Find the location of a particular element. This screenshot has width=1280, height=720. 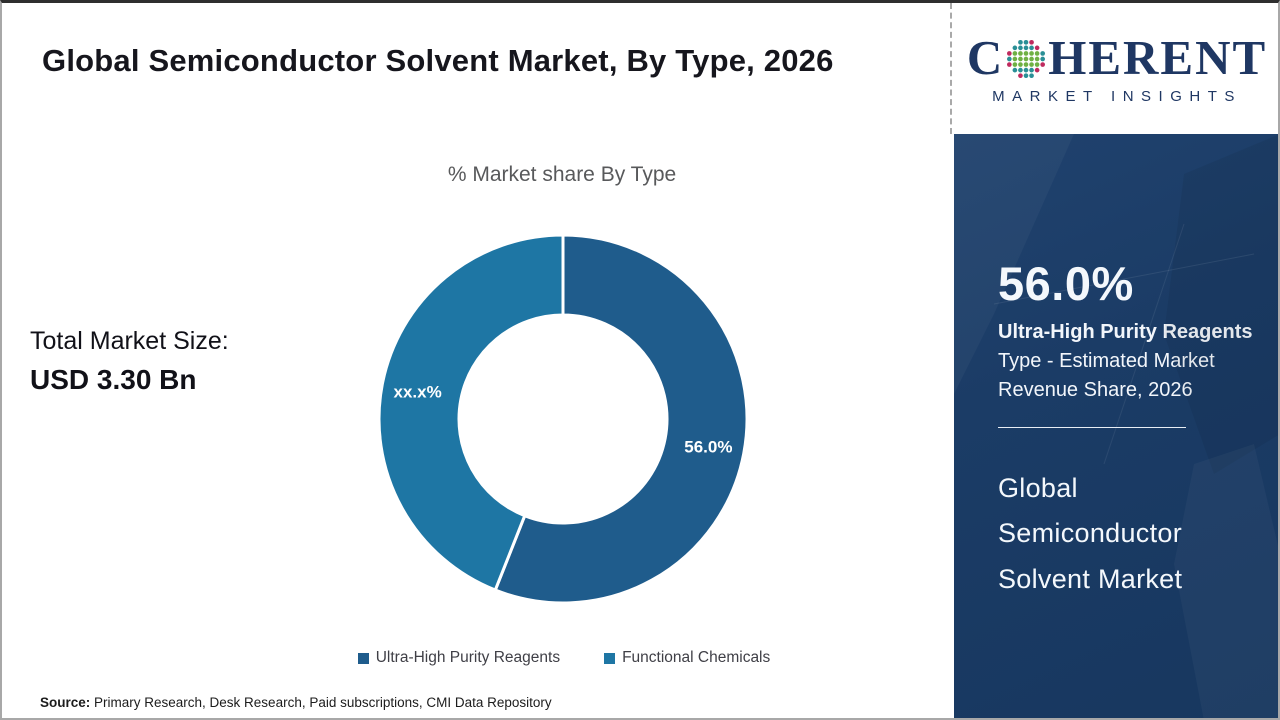

legend-item-0: Ultra-High Purity Reagents is located at coordinates (459, 658).